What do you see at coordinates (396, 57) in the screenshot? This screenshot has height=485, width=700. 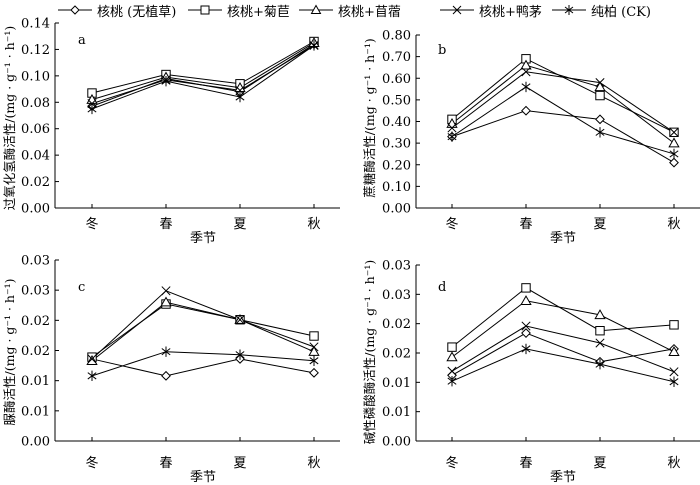 I see `y-tick-label: 0.70` at bounding box center [396, 57].